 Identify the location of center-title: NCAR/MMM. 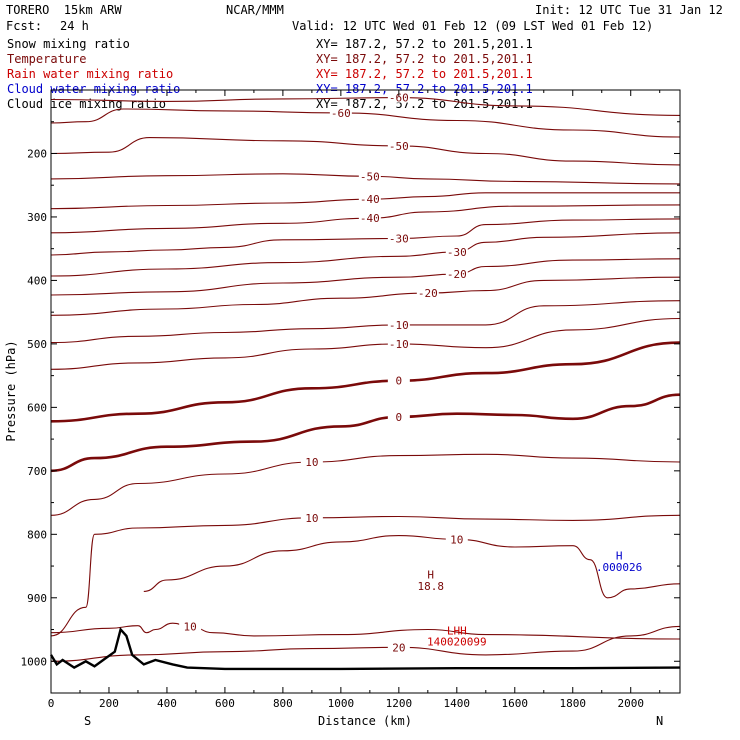
(255, 10).